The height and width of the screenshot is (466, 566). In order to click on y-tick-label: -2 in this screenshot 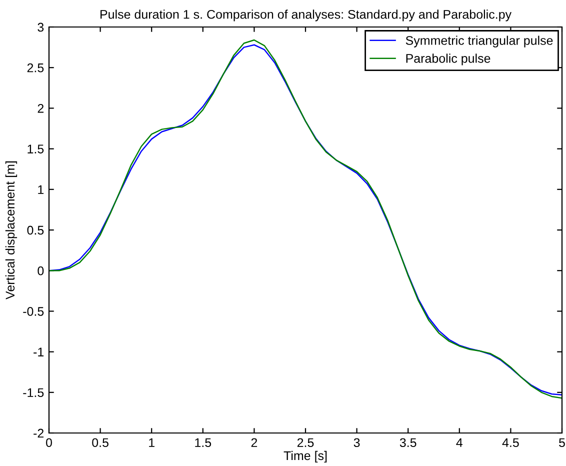, I will do `click(39, 433)`.